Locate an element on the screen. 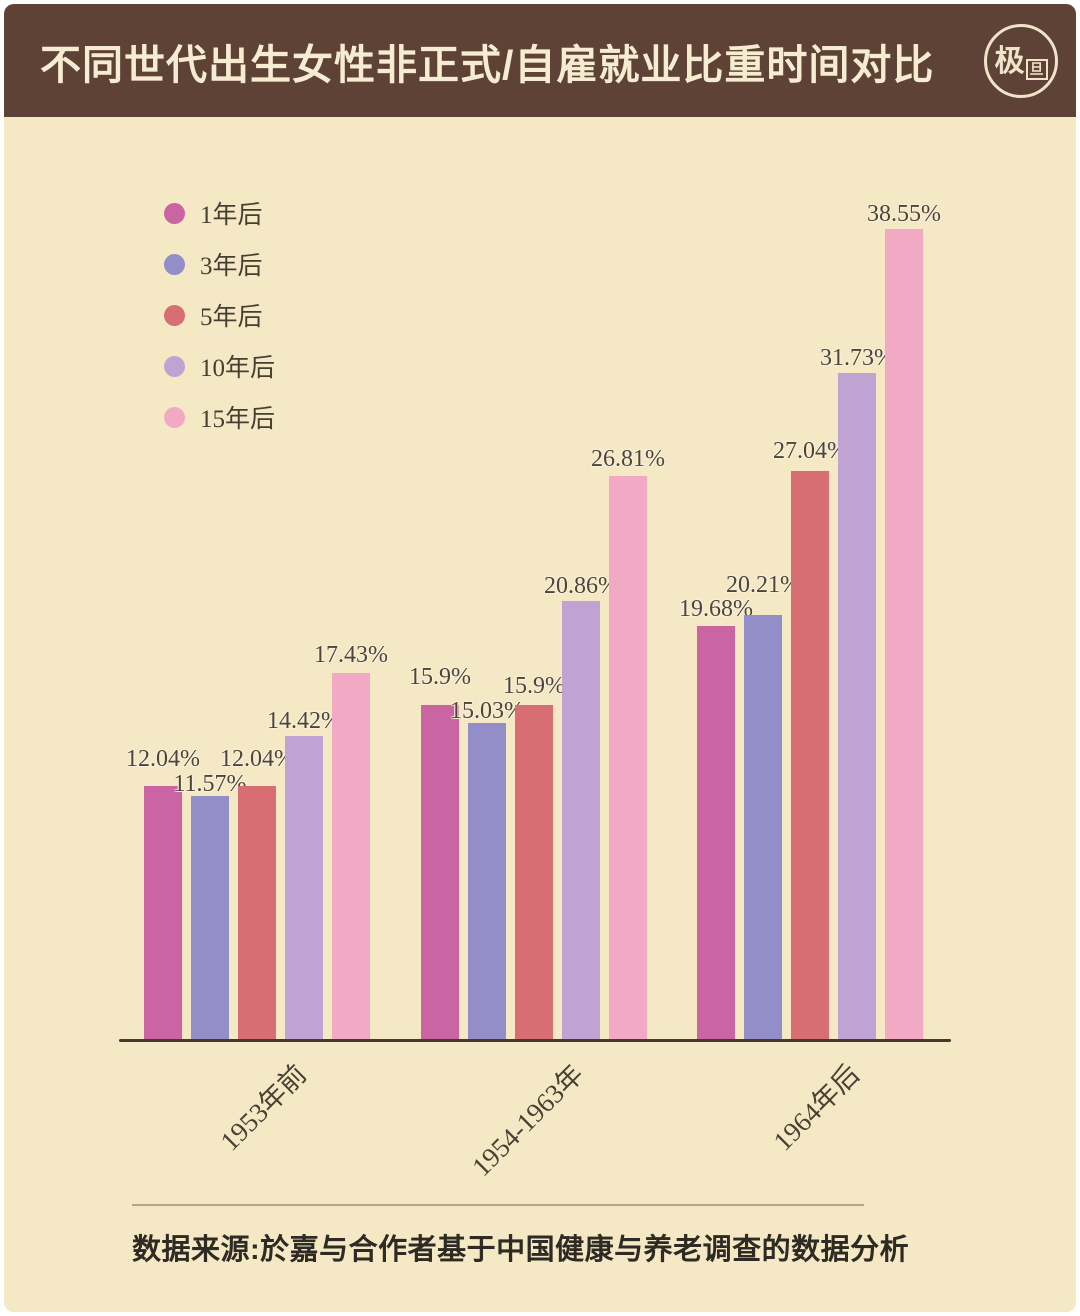  bar-value-label: 11.57% is located at coordinates (210, 784).